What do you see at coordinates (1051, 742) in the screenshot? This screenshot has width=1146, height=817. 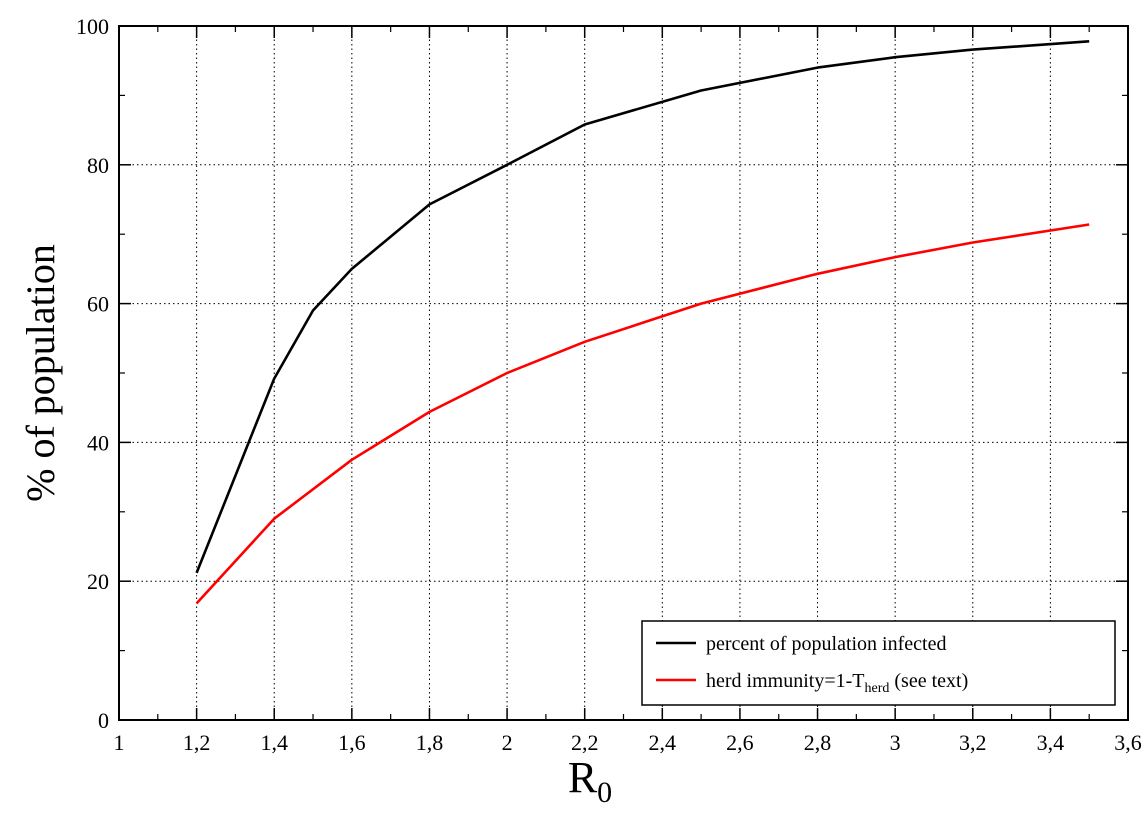 I see `x-tick-label: 3,4` at bounding box center [1051, 742].